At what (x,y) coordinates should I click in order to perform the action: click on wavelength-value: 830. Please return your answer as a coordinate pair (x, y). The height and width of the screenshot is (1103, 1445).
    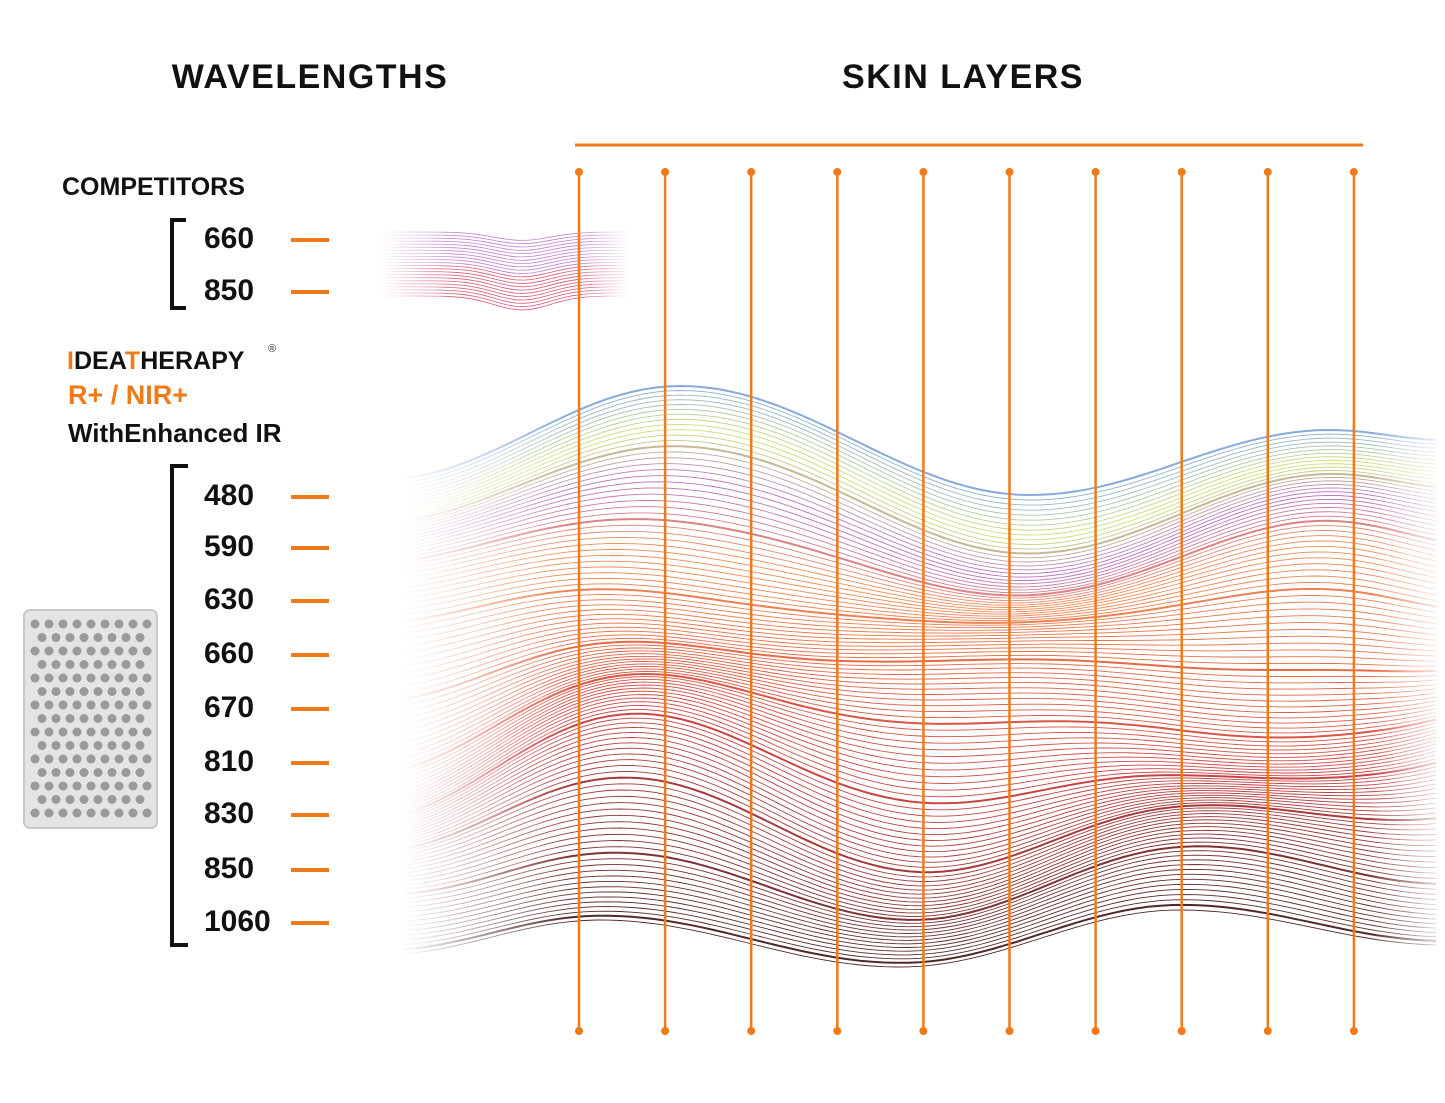
    Looking at the image, I should click on (229, 813).